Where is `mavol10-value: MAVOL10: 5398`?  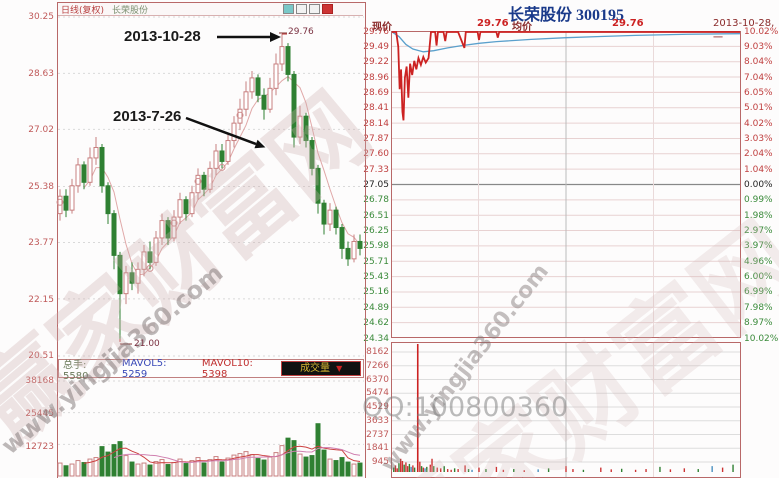
mavol10-value: MAVOL10: 5398 is located at coordinates (227, 368).